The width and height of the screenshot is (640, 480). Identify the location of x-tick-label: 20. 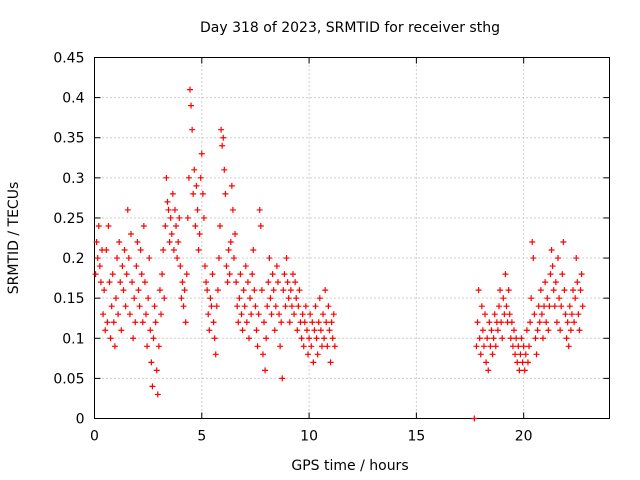
(524, 437).